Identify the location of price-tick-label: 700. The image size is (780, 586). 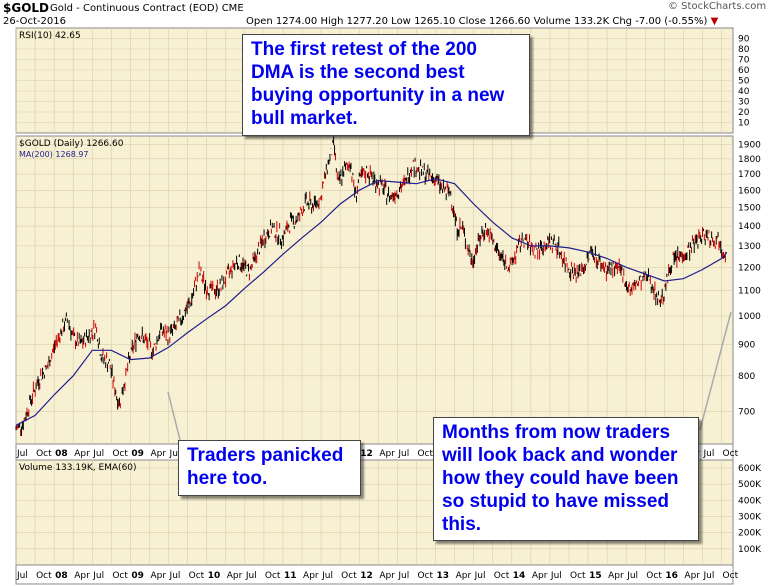
(746, 413).